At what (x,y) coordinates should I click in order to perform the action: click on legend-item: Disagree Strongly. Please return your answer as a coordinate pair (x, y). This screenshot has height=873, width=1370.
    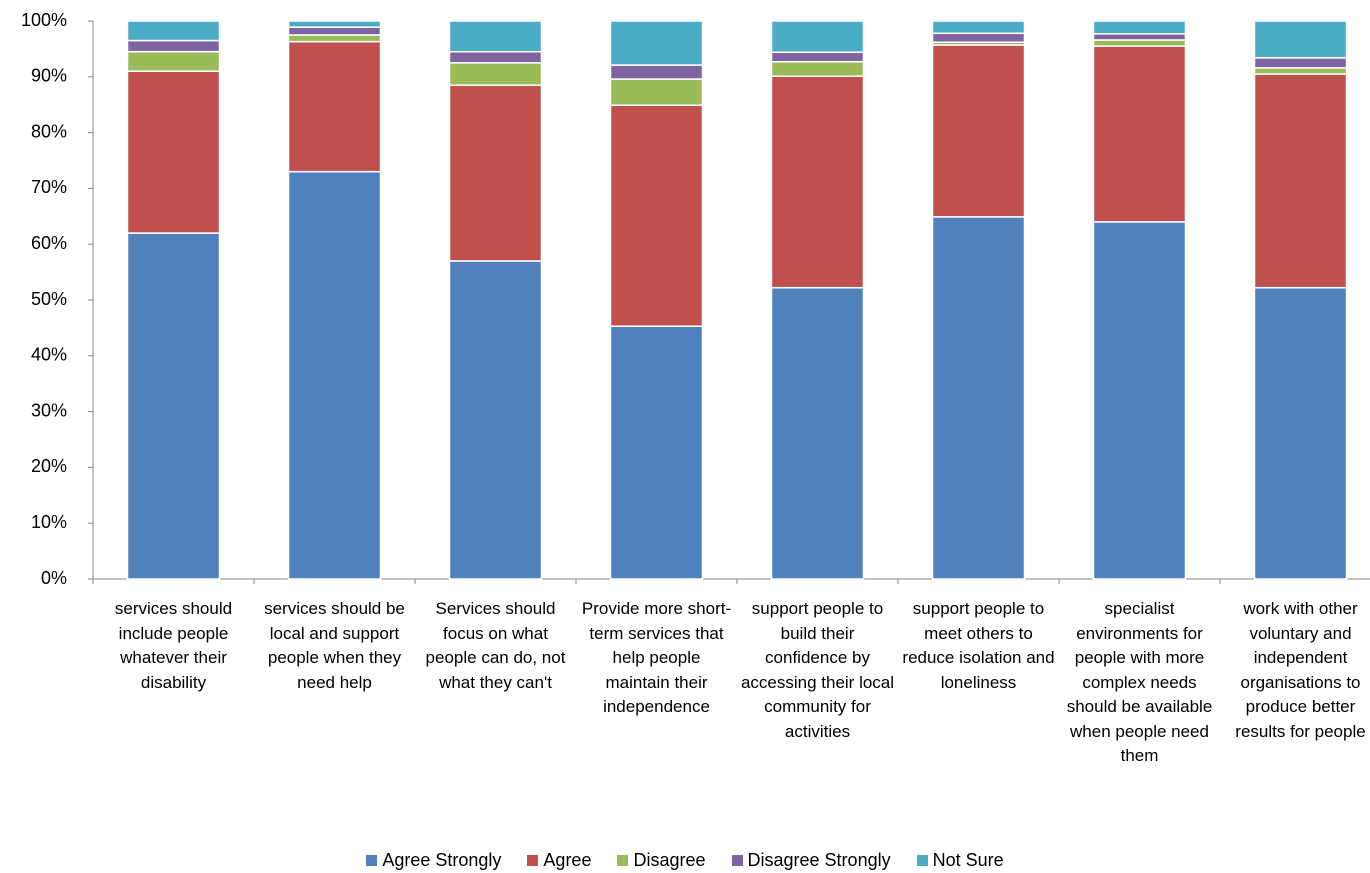
    Looking at the image, I should click on (811, 860).